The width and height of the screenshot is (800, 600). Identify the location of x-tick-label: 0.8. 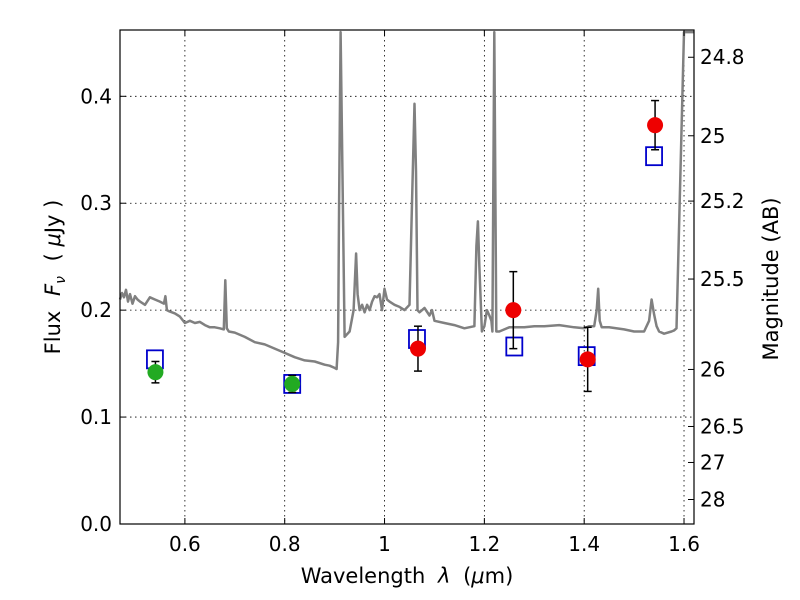
(285, 544).